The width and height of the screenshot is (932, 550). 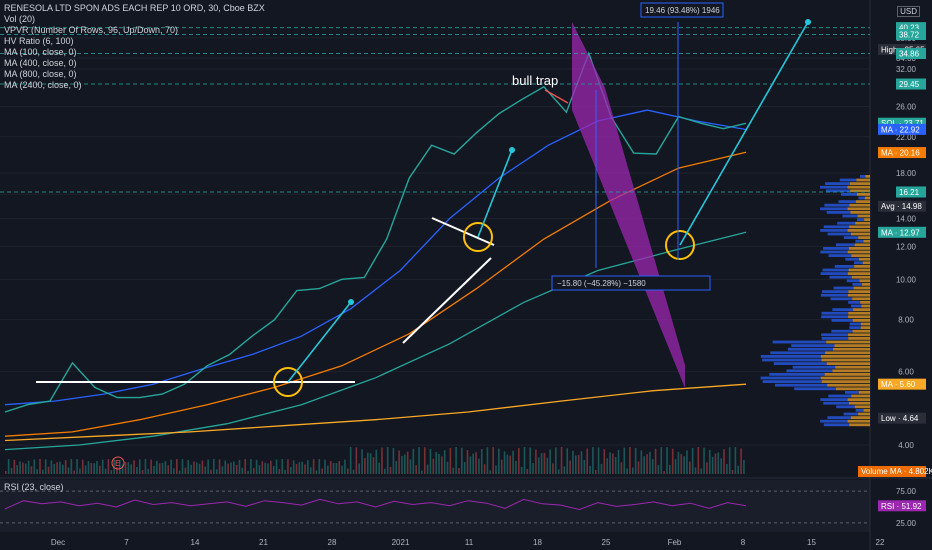 What do you see at coordinates (906, 137) in the screenshot?
I see `price-tick-label: 22.00` at bounding box center [906, 137].